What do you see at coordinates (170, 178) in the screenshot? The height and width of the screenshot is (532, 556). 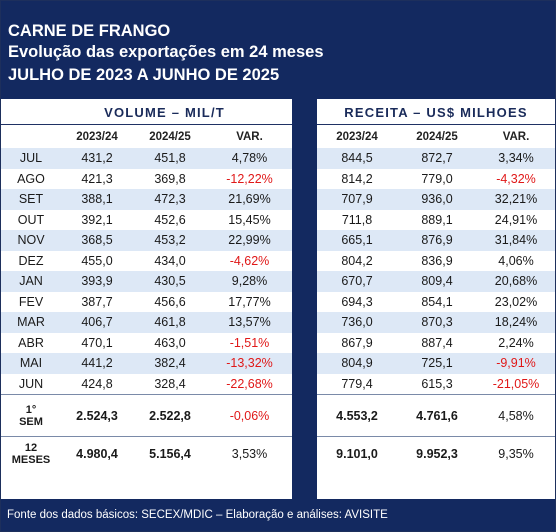 I see `cell-v_cur: 369,8` at bounding box center [170, 178].